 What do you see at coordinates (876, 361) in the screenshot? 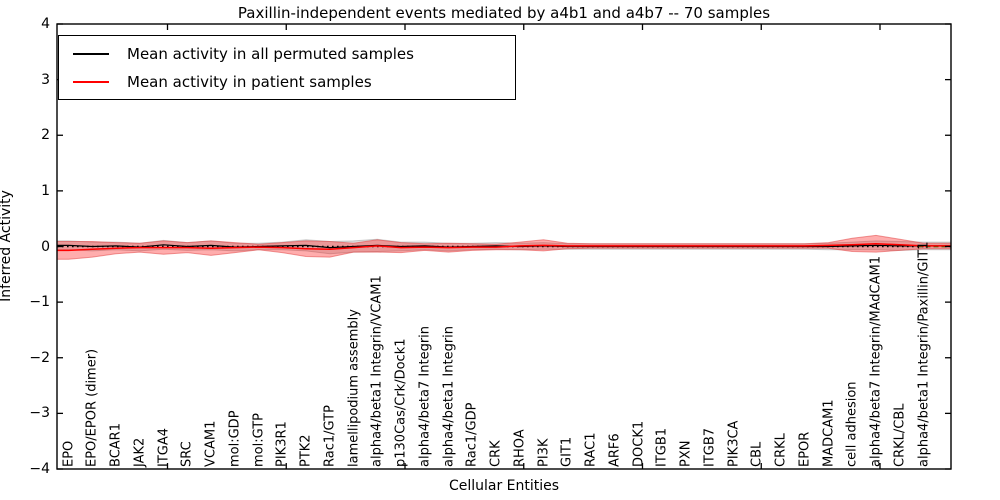
I see `x-tick-label: alpha4/beta7 Integrin/MAdCAM1` at bounding box center [876, 361].